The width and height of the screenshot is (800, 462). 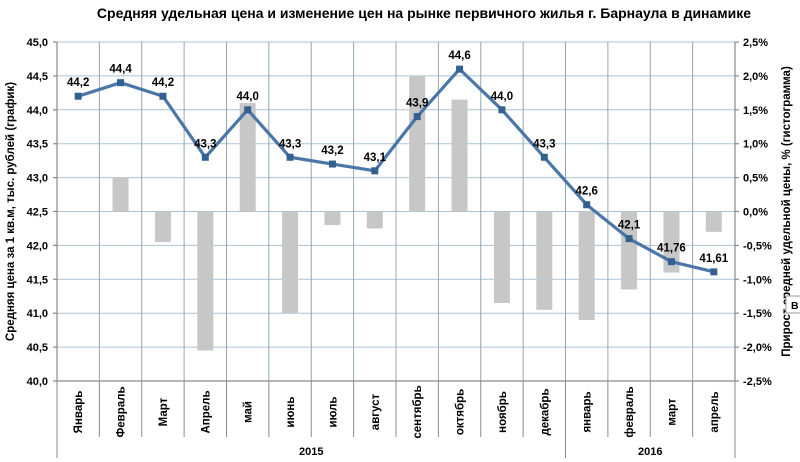 What do you see at coordinates (586, 192) in the screenshot?
I see `data-label: 42,6` at bounding box center [586, 192].